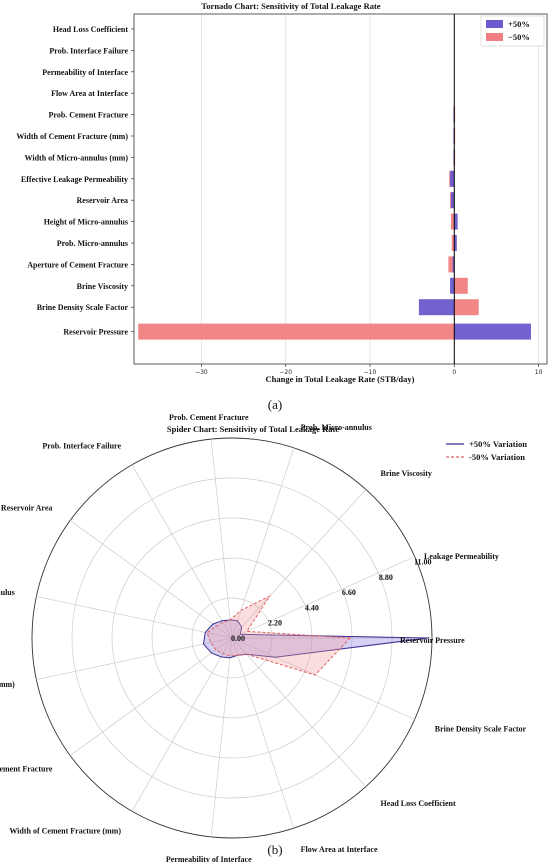  I want to click on tornado-legend-label-minus: −50%, so click(519, 37).